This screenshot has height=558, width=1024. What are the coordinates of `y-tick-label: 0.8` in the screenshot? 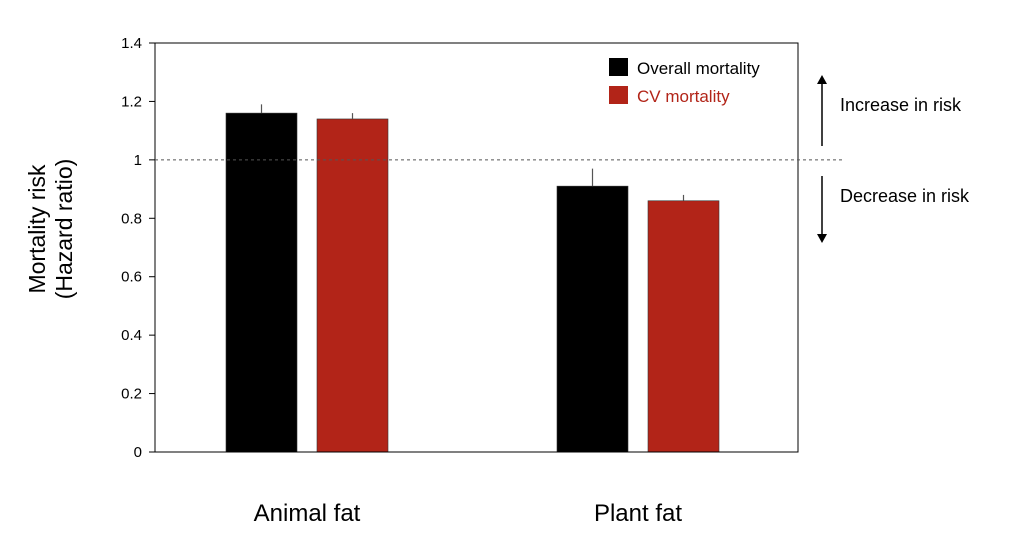 It's located at (131, 218).